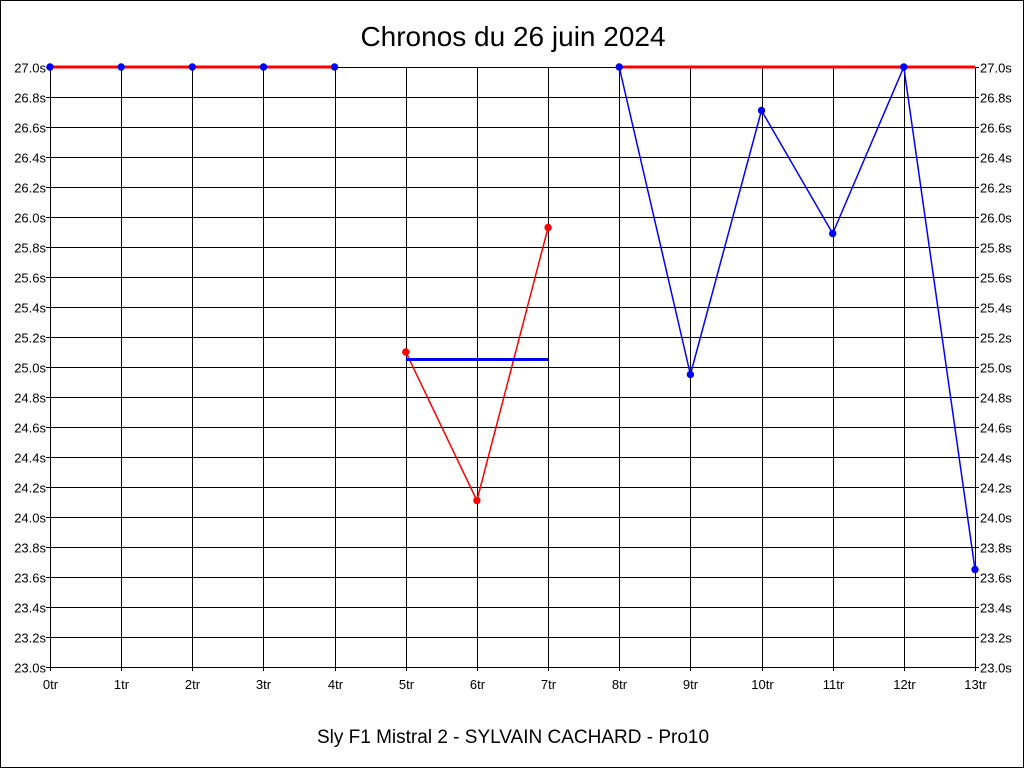  What do you see at coordinates (996, 338) in the screenshot?
I see `y-tick-label-right: 25.2s` at bounding box center [996, 338].